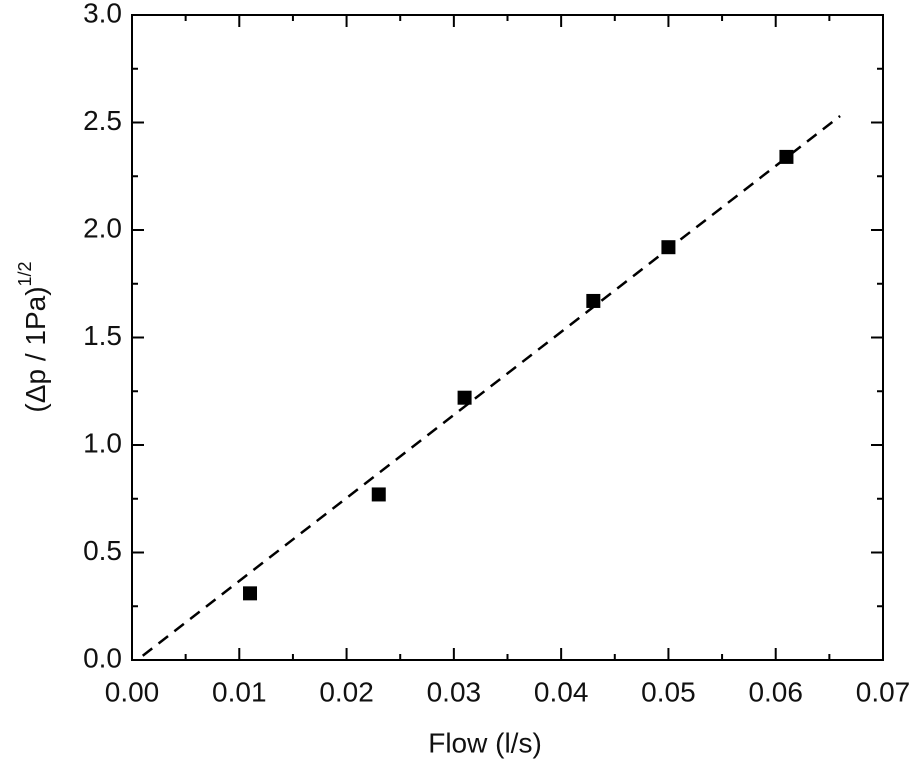 The width and height of the screenshot is (917, 767). What do you see at coordinates (25, 273) in the screenshot?
I see `y-axis-label-superscript: 1/2` at bounding box center [25, 273].